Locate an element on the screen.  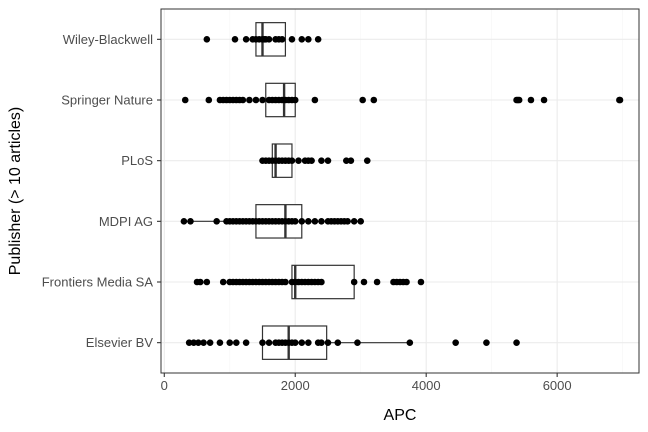
x-tick-label: 2000 is located at coordinates (295, 385).